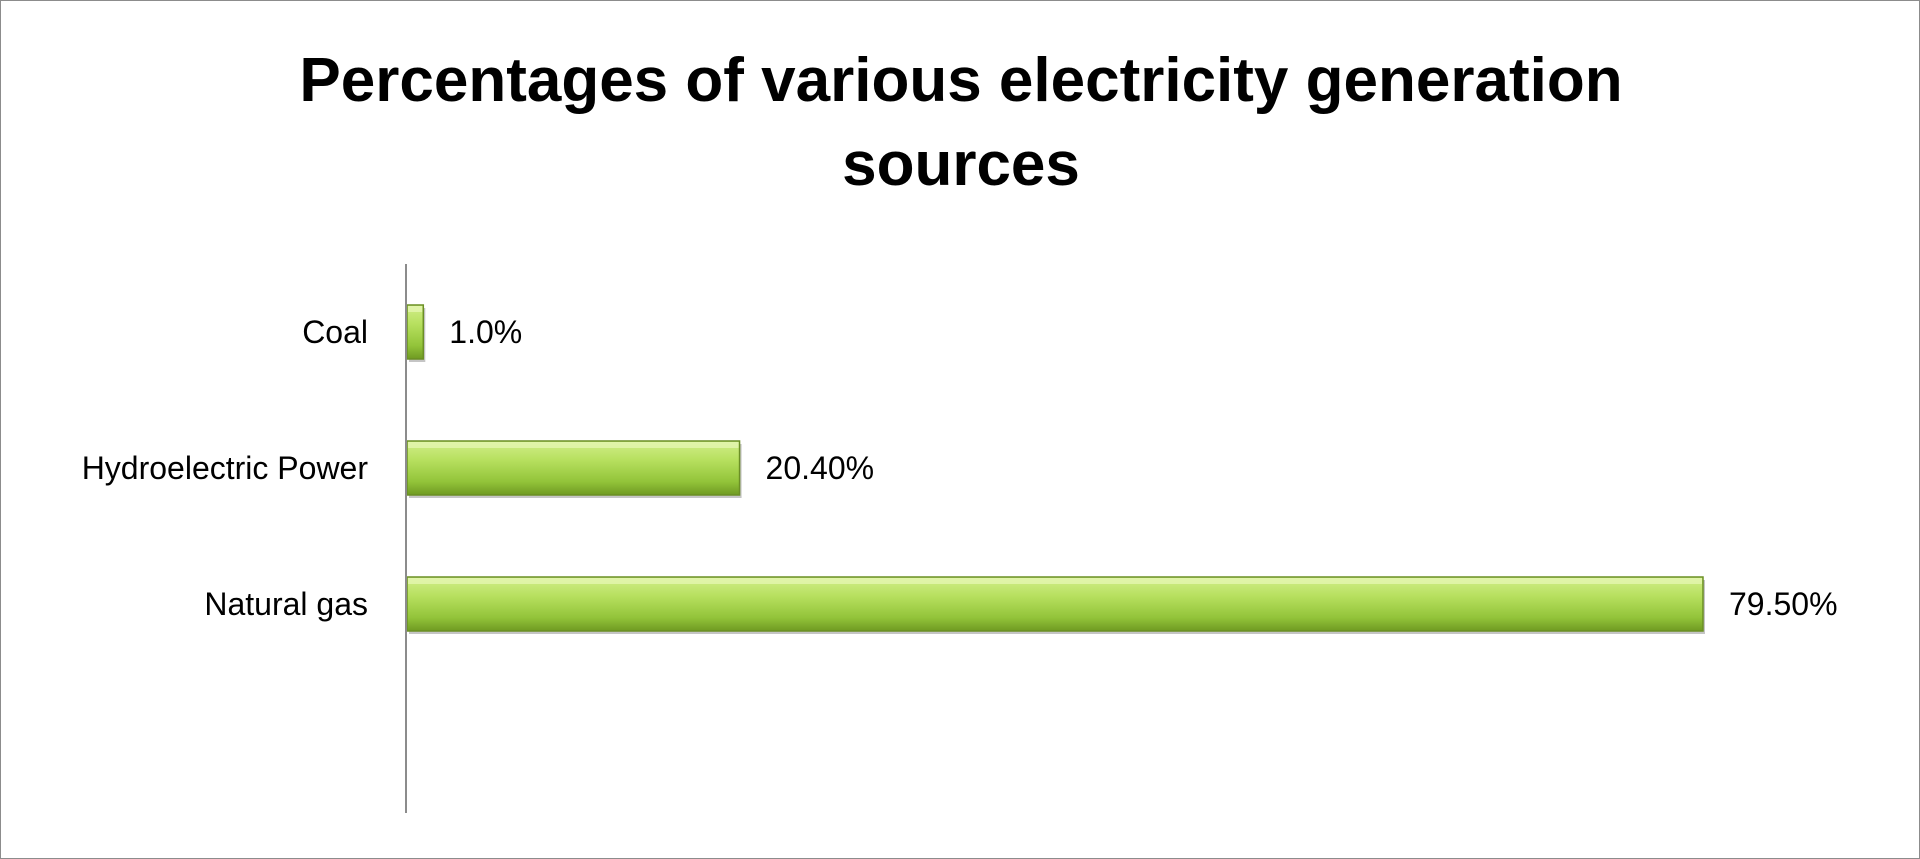  I want to click on data-label: 1.0%, so click(485, 332).